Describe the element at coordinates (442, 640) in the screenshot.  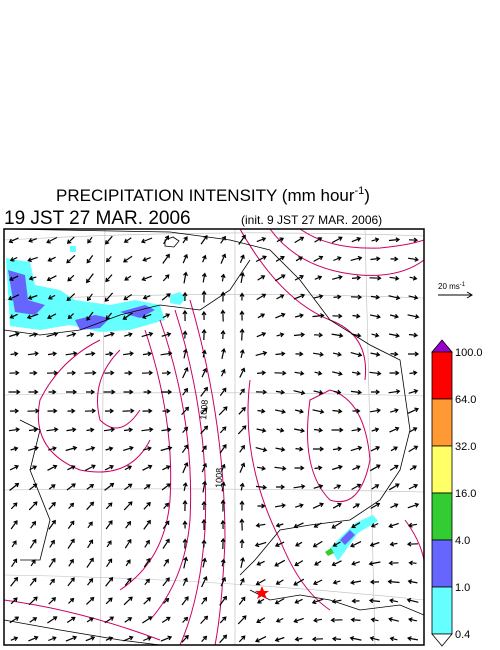
I see `colorbar-under` at that location.